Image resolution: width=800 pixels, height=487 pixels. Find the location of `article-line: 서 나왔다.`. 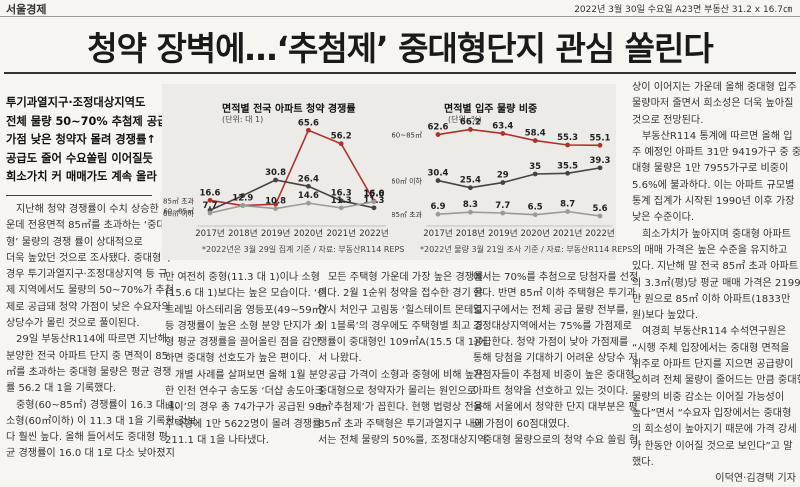

article-line: 서 나왔다. is located at coordinates (340, 359).